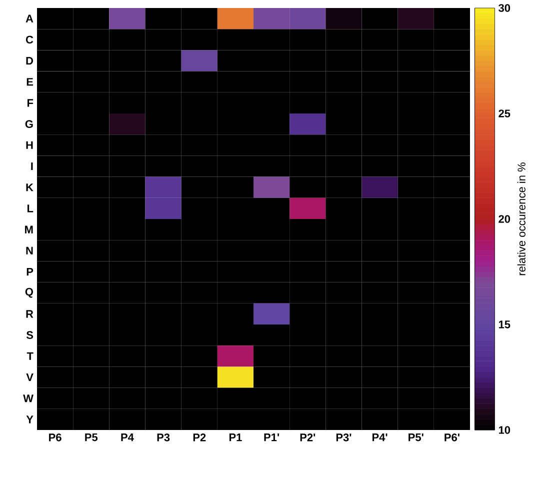 Image resolution: width=552 pixels, height=478 pixels. I want to click on y-tick-label: V, so click(30, 377).